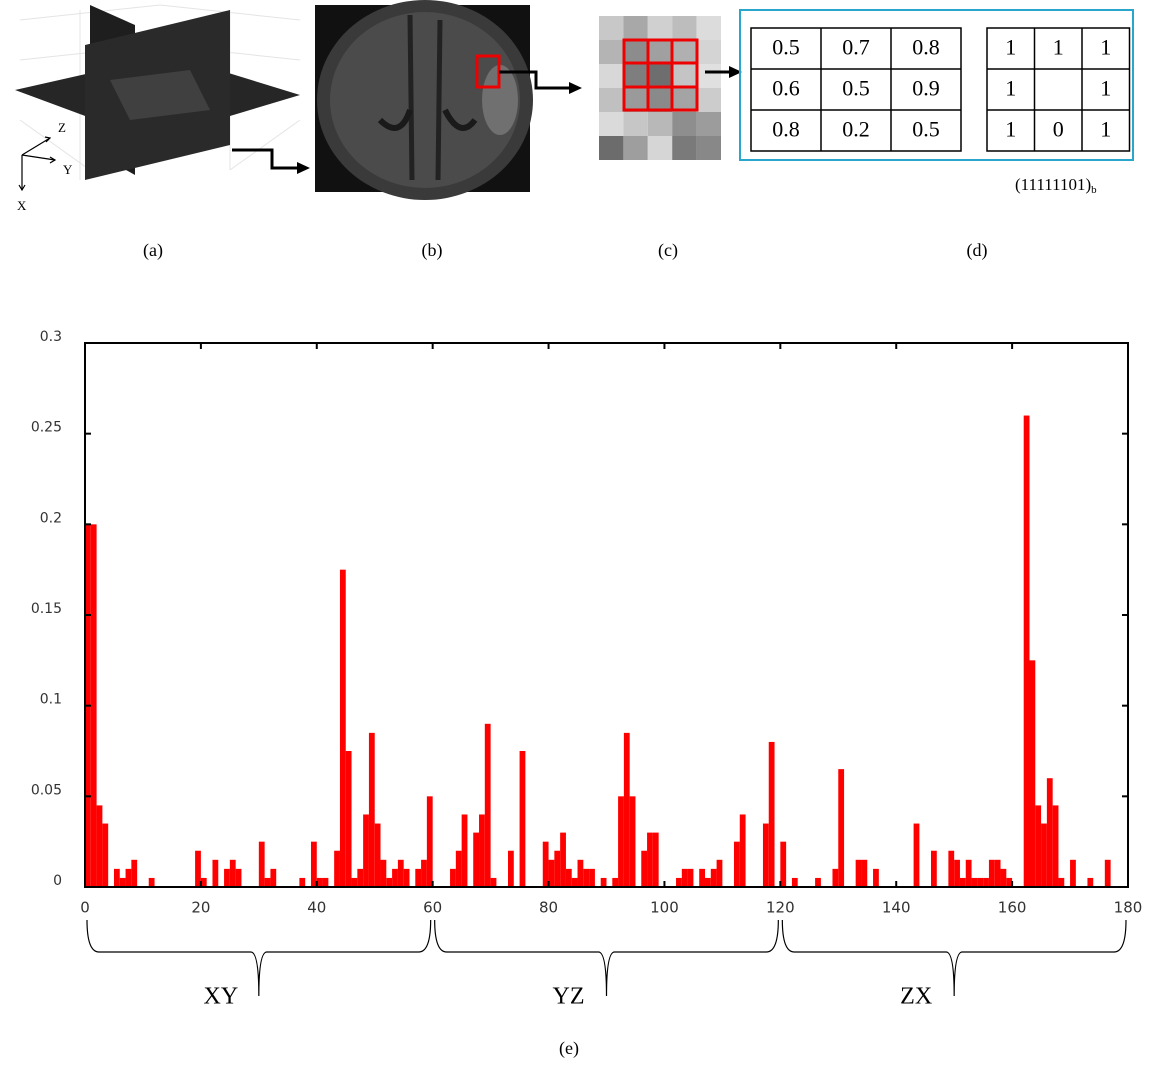 This screenshot has height=1066, width=1149. What do you see at coordinates (85, 908) in the screenshot?
I see `x-tick-label: 0` at bounding box center [85, 908].